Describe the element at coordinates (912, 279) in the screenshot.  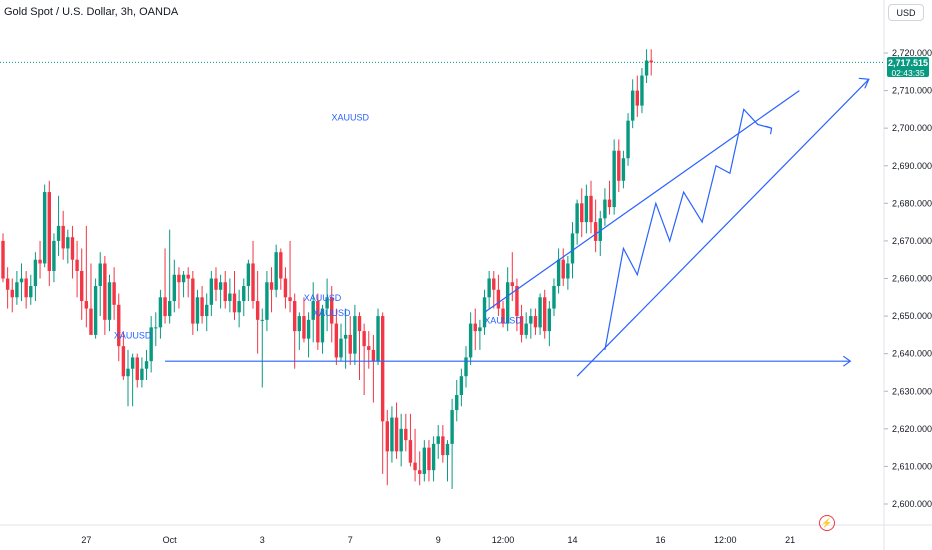
I see `y-tick-label: 2,660.000` at that location.